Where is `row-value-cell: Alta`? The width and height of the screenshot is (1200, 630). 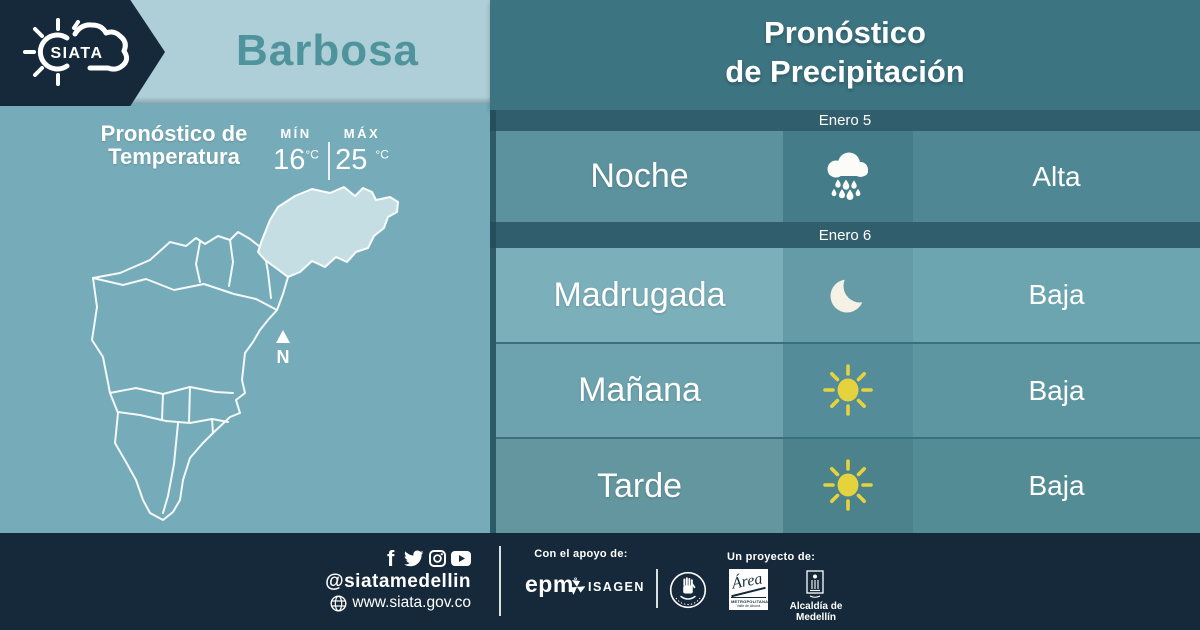 row-value-cell: Alta is located at coordinates (1056, 176).